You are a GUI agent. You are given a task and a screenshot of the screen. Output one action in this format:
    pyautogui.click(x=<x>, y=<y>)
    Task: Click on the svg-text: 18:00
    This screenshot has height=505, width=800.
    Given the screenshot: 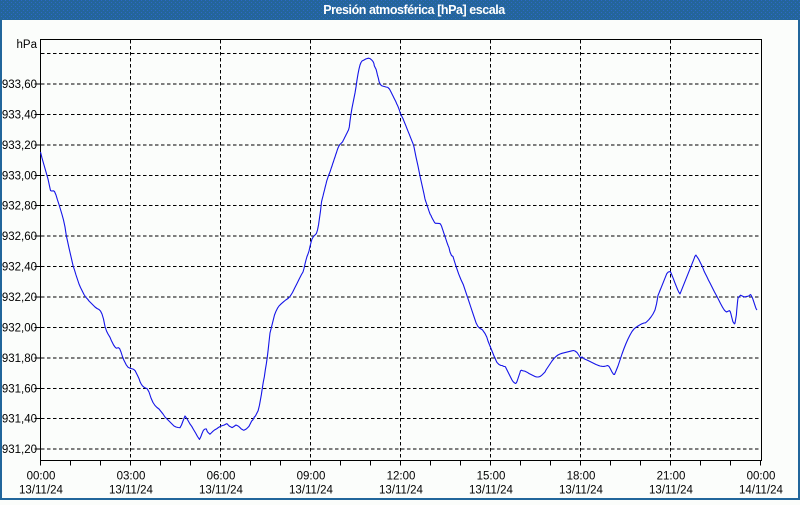 What is the action you would take?
    pyautogui.click(x=581, y=477)
    